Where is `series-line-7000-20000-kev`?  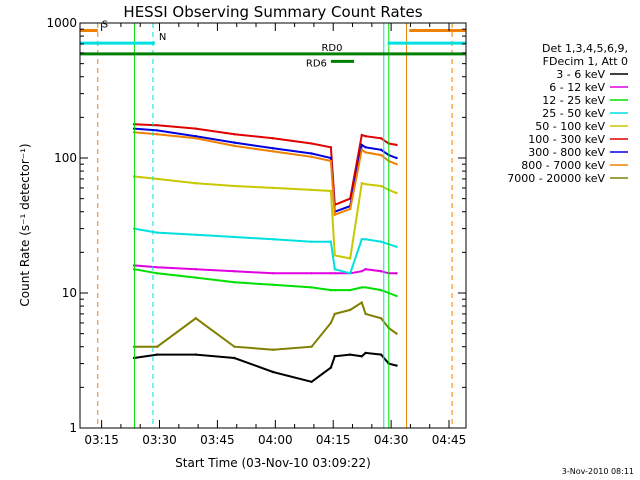
series-line-7000-20000-kev is located at coordinates (266, 325).